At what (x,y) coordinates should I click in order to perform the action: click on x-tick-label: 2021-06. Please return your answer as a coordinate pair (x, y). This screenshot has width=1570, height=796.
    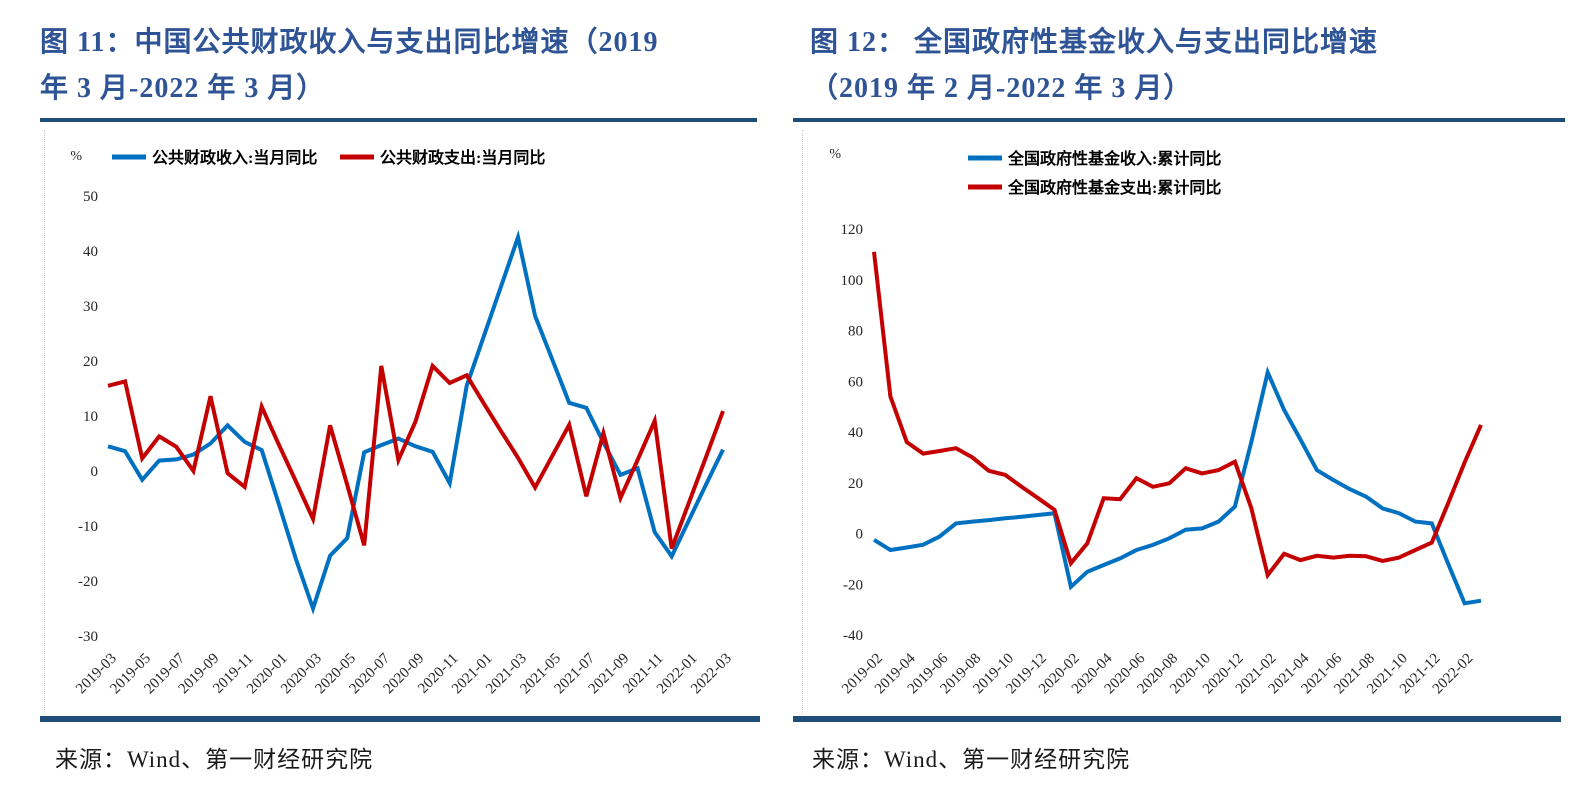
    Looking at the image, I should click on (1321, 673).